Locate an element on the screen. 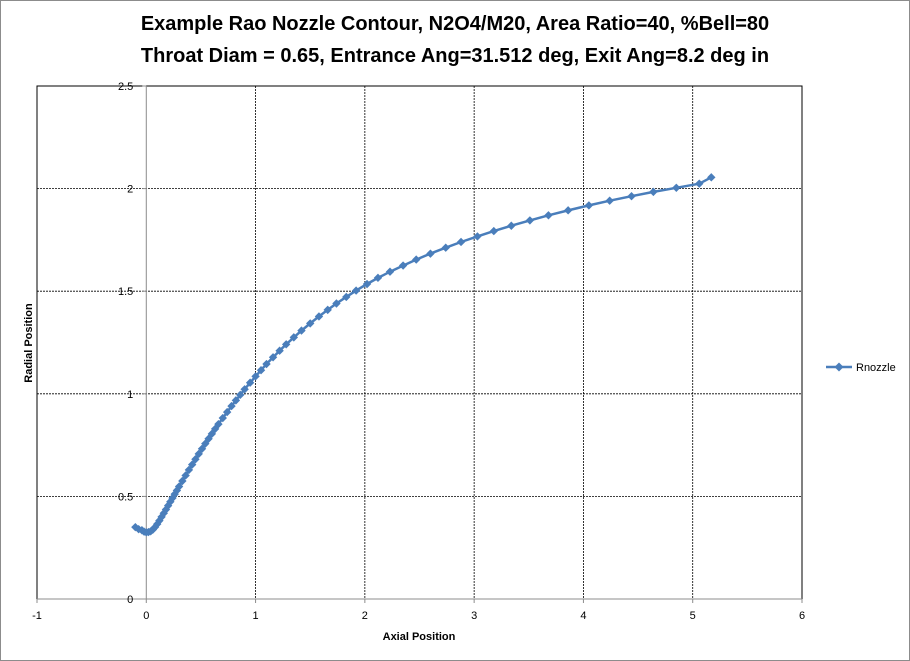  y-tick-label: 0 is located at coordinates (130, 600).